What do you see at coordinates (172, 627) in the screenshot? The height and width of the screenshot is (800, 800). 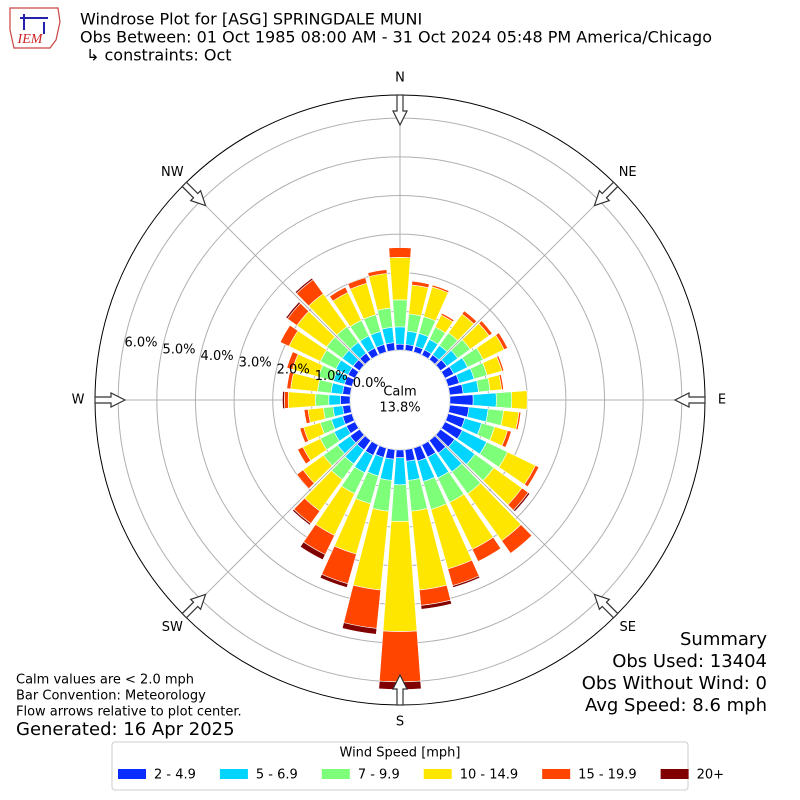 I see `direction-label: SW` at bounding box center [172, 627].